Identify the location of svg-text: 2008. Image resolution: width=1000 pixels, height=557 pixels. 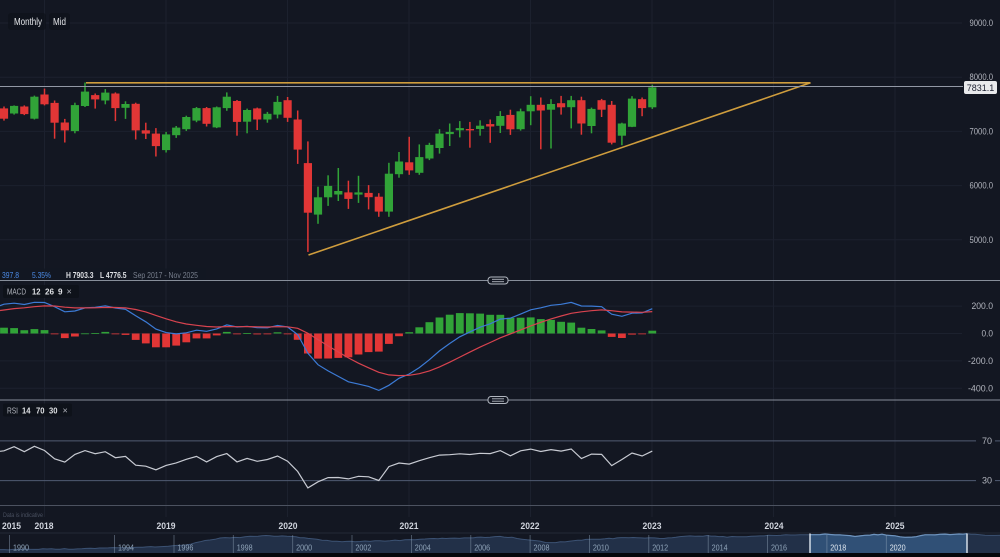
(542, 548).